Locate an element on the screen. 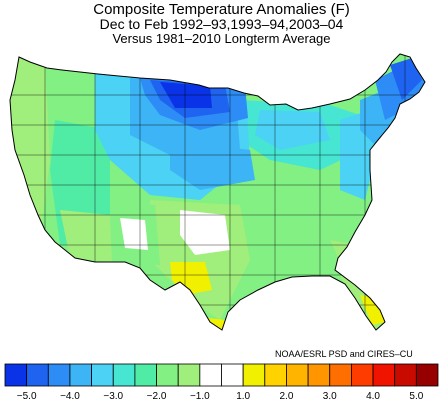  colorbar-tick-label: −2.0 is located at coordinates (156, 396).